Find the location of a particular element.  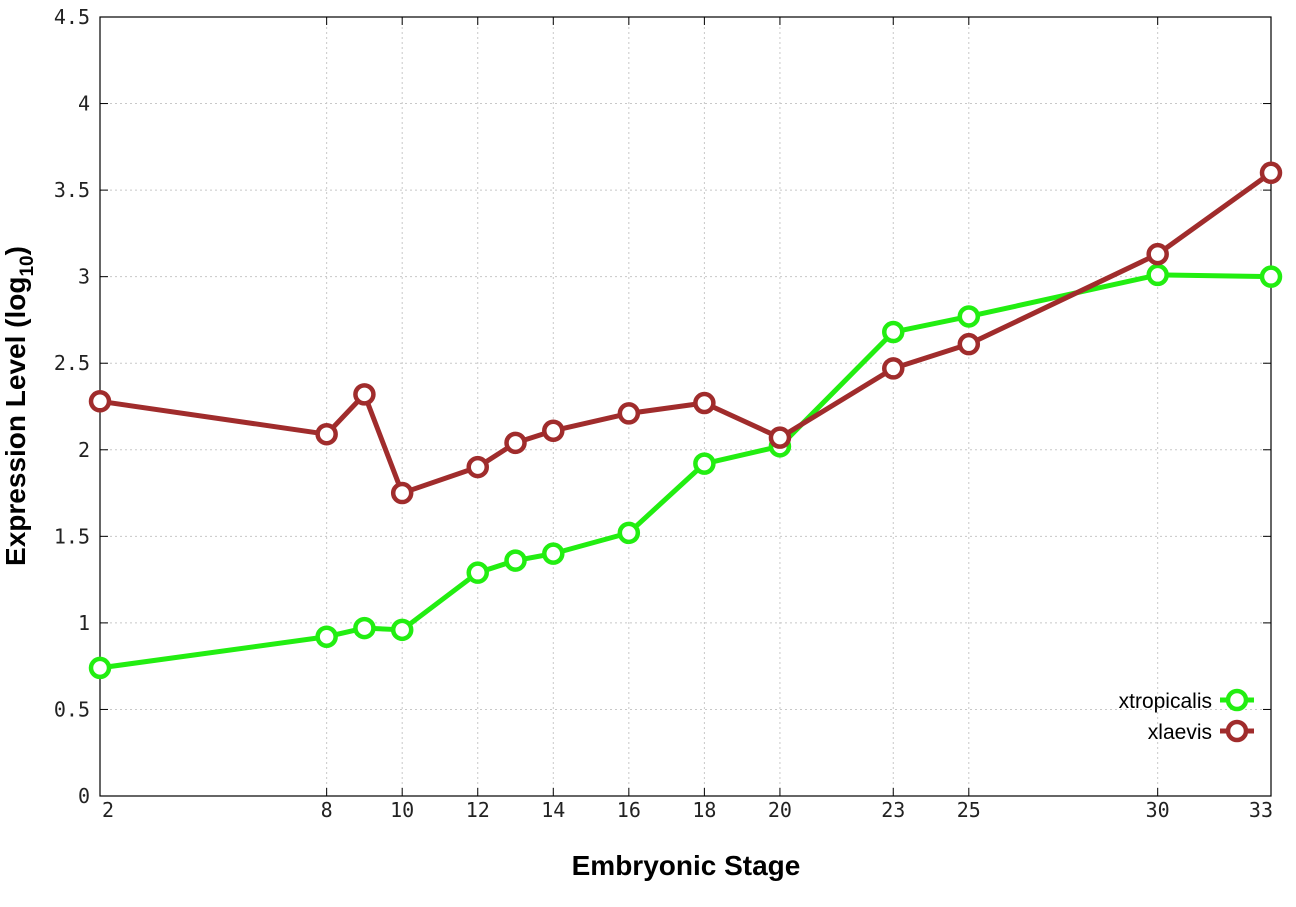

x-tick-label: 8 is located at coordinates (327, 810).